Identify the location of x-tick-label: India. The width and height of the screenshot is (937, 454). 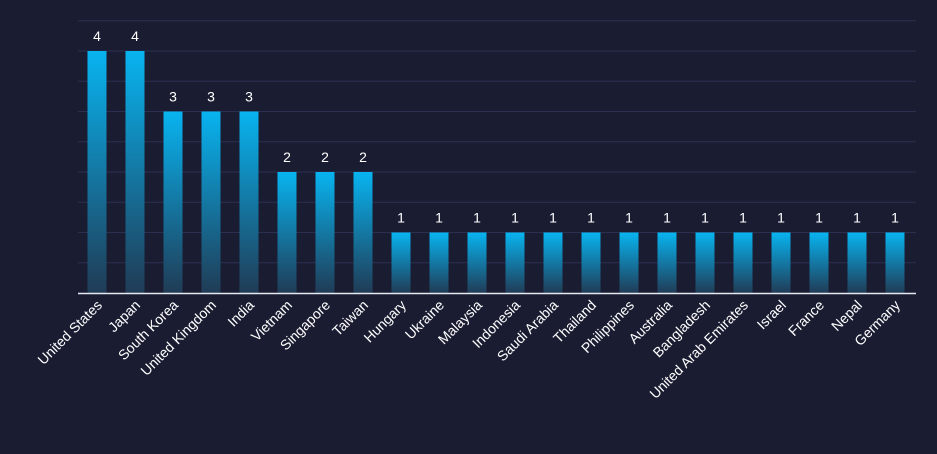
(240, 313).